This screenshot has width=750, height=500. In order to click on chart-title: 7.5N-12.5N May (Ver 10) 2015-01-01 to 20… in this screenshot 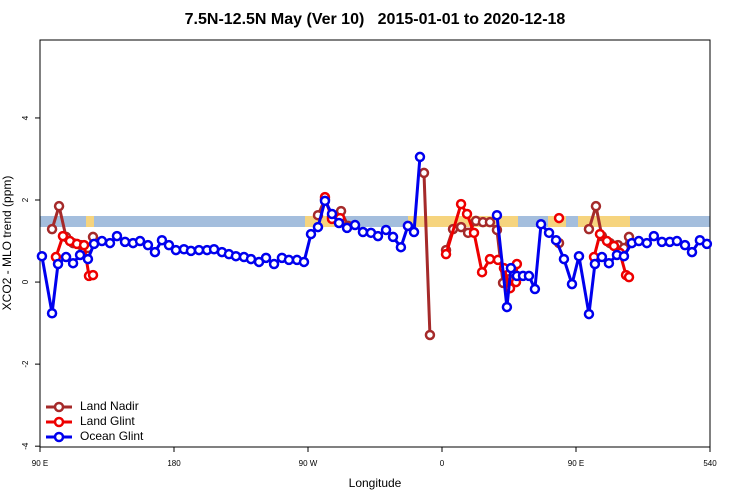, I will do `click(375, 19)`.